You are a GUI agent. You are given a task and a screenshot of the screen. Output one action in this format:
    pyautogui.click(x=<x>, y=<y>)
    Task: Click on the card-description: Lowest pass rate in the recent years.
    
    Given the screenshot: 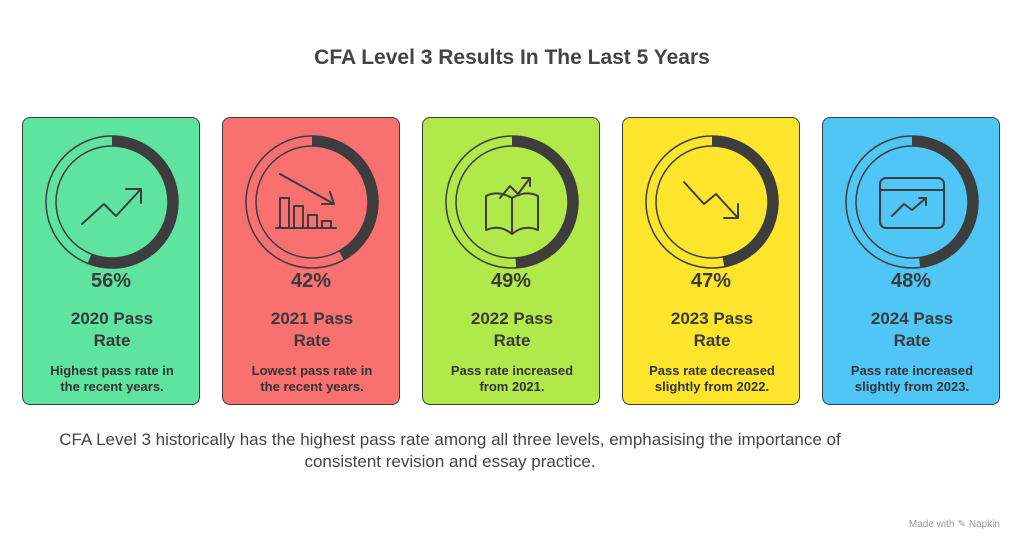 What is the action you would take?
    pyautogui.click(x=312, y=378)
    